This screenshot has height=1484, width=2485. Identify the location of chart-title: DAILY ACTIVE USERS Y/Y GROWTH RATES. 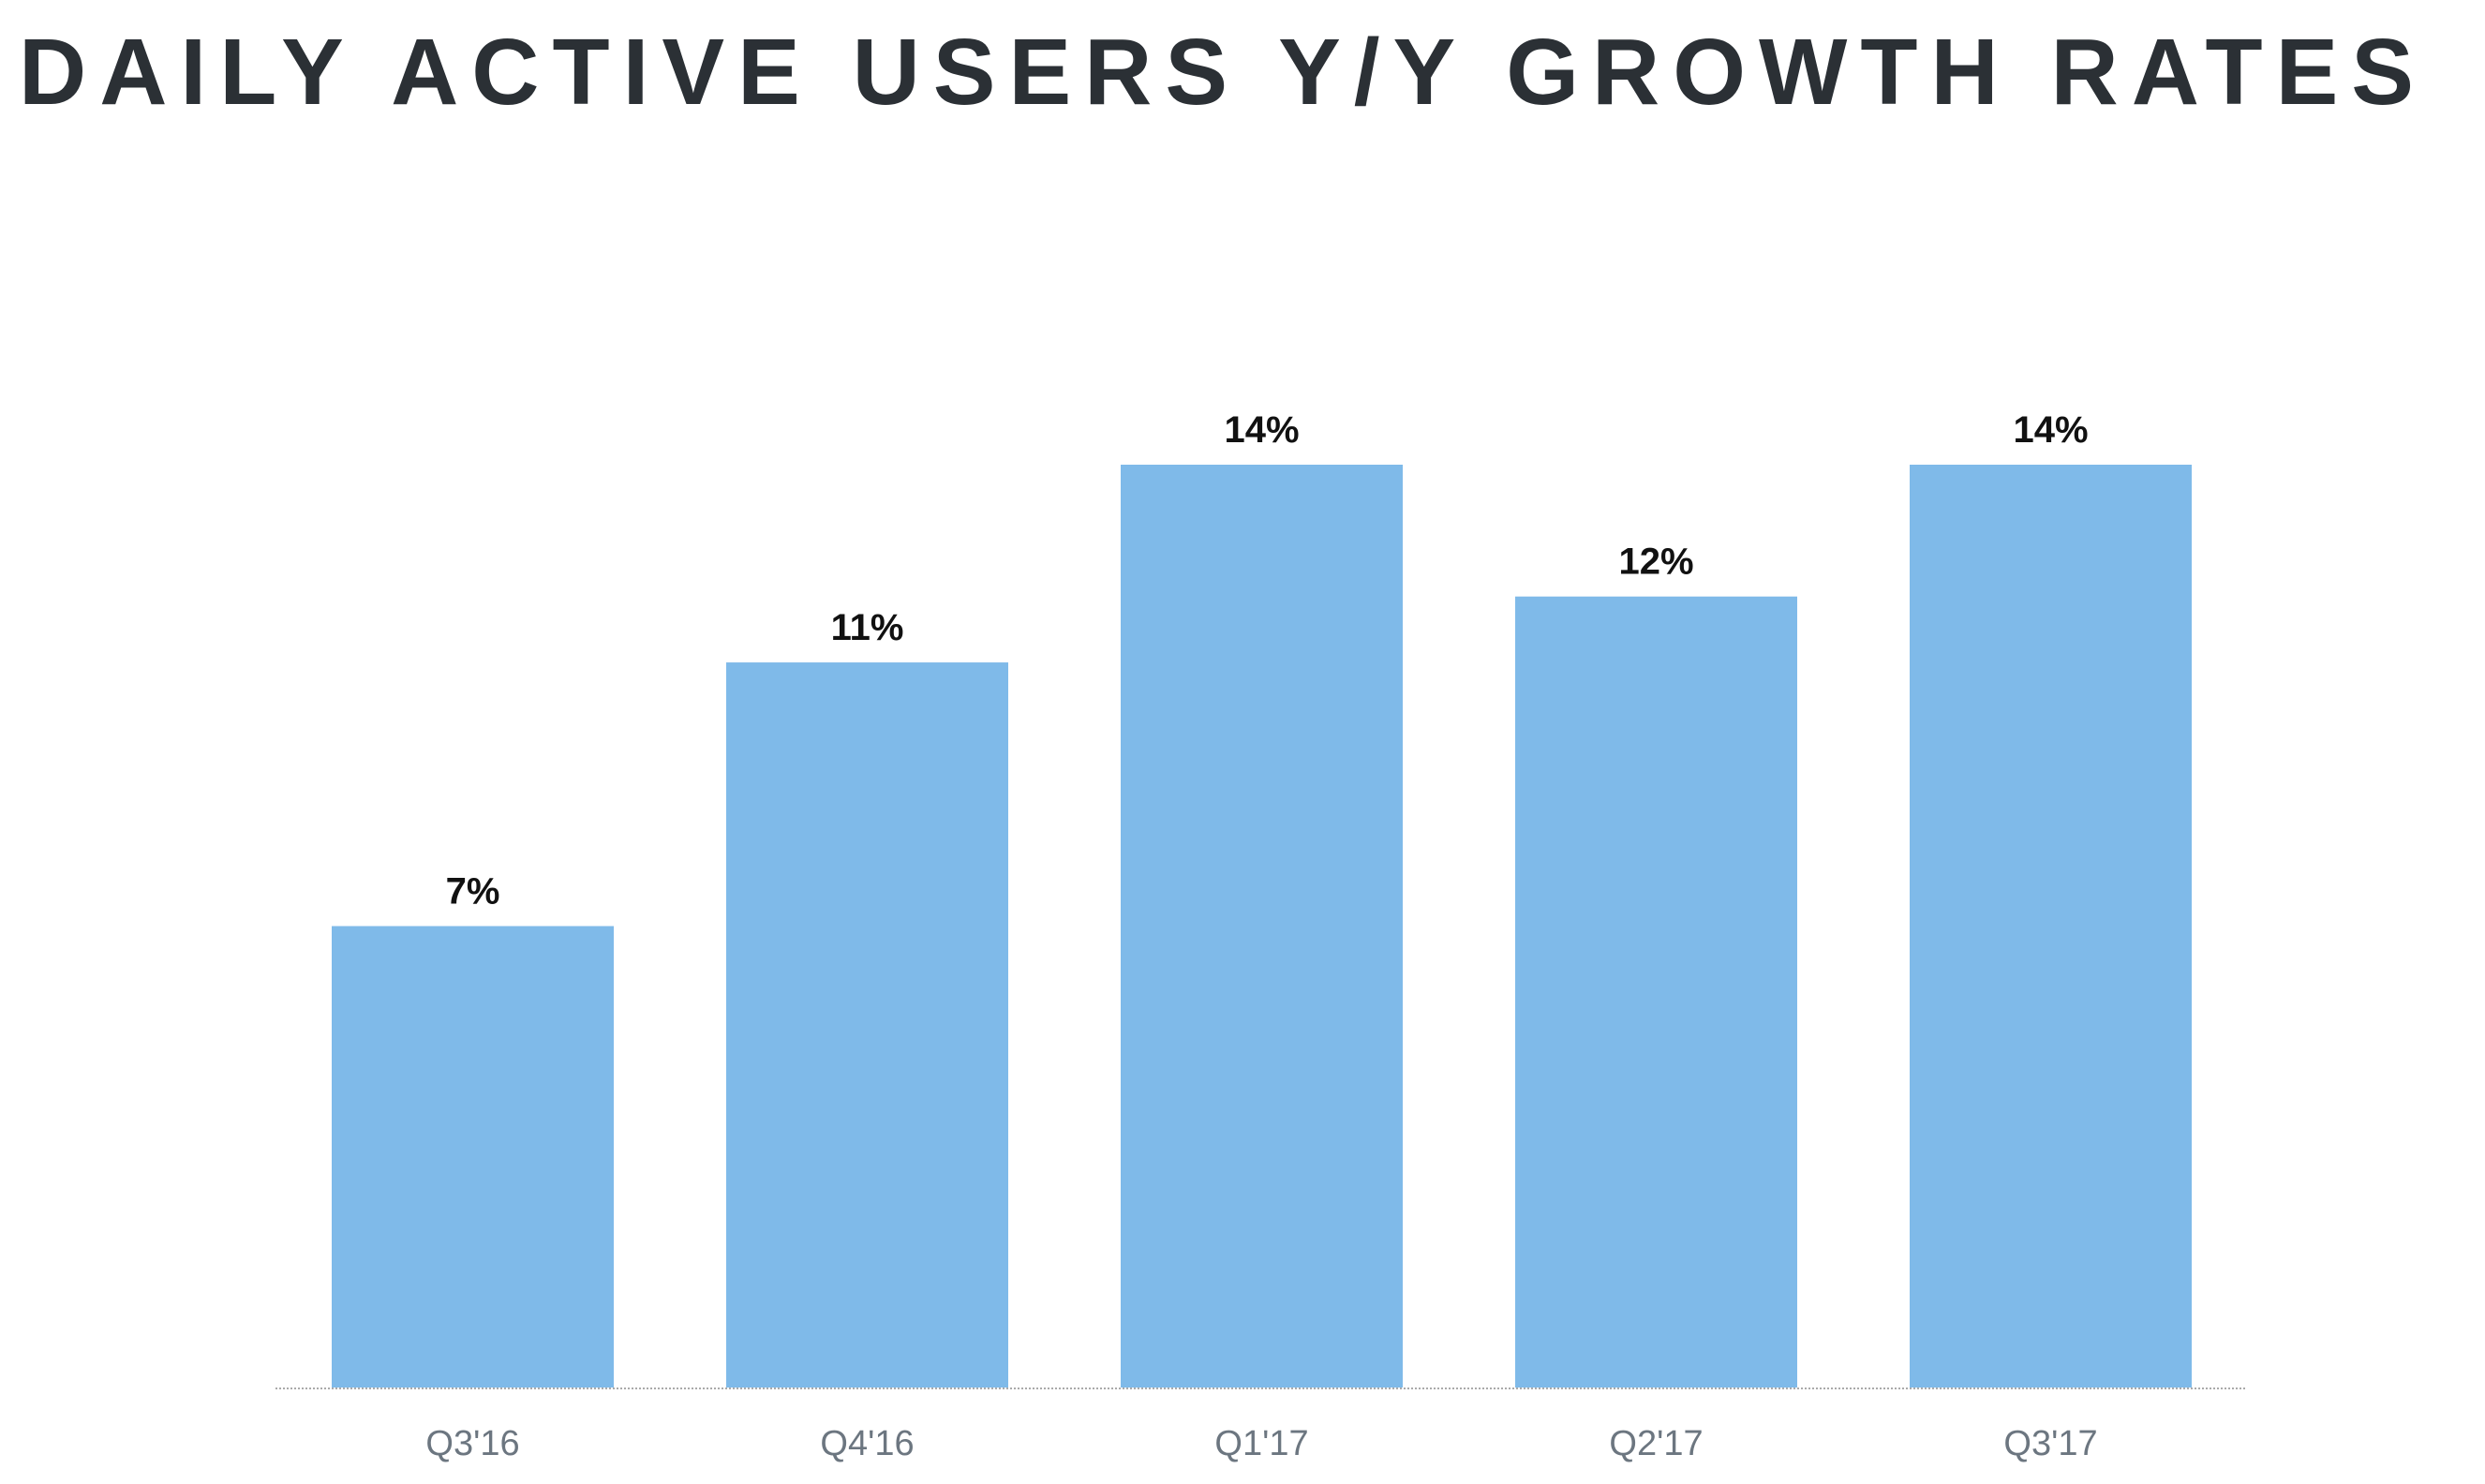
(1223, 72).